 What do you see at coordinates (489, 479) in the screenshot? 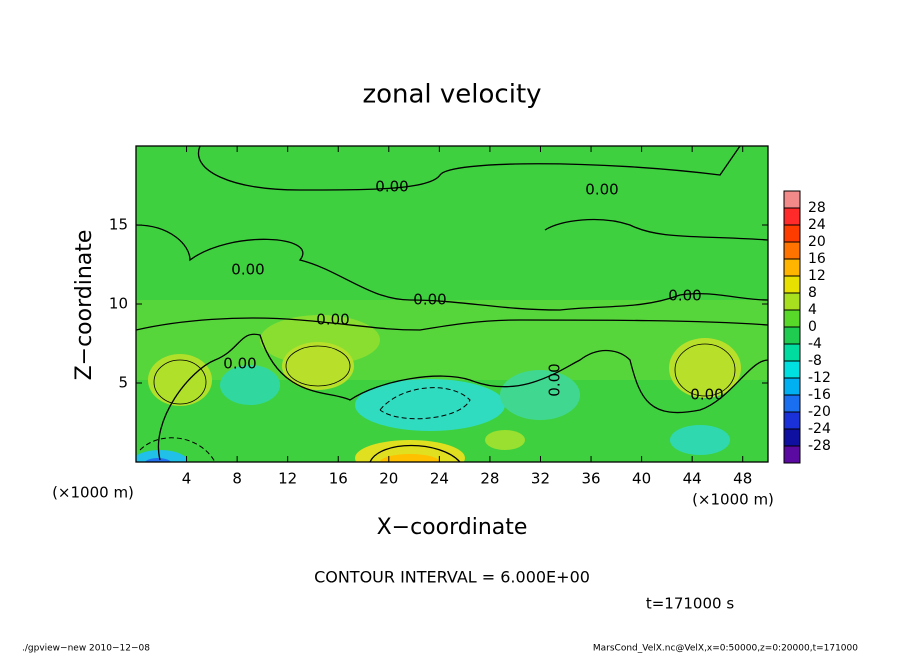
I see `x-tick-label: 28` at bounding box center [489, 479].